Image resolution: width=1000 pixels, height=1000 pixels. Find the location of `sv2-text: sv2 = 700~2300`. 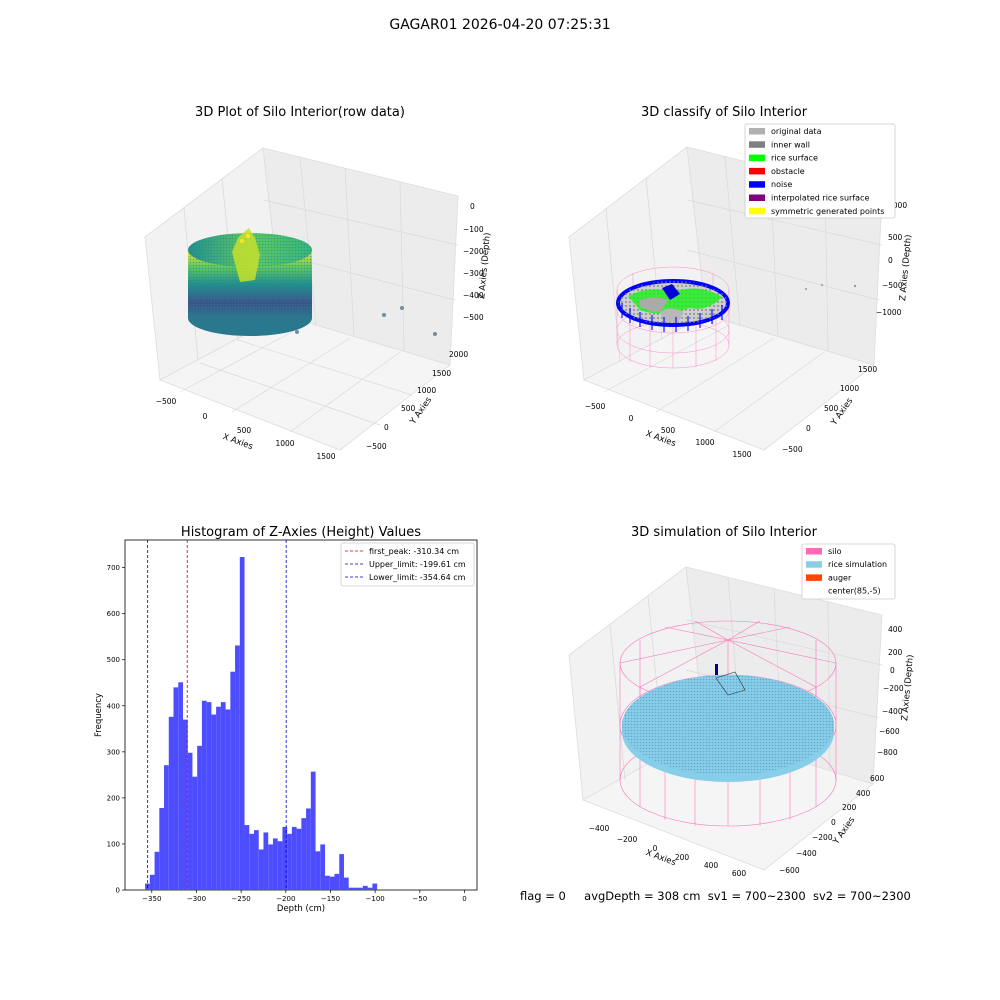

sv2-text: sv2 = 700~2300 is located at coordinates (861, 896).